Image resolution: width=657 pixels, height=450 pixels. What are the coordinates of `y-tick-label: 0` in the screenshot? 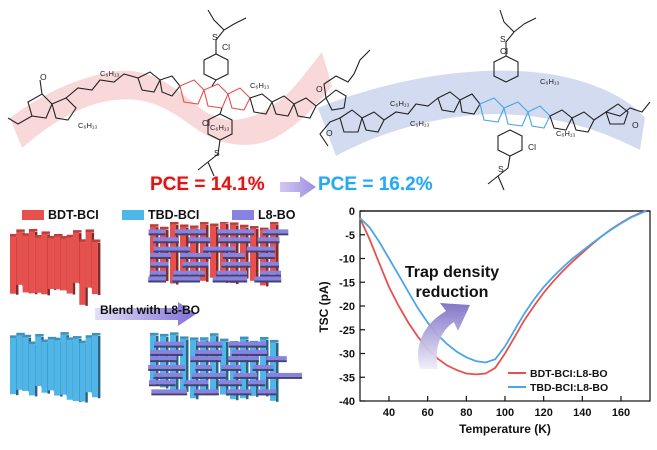 It's located at (352, 212).